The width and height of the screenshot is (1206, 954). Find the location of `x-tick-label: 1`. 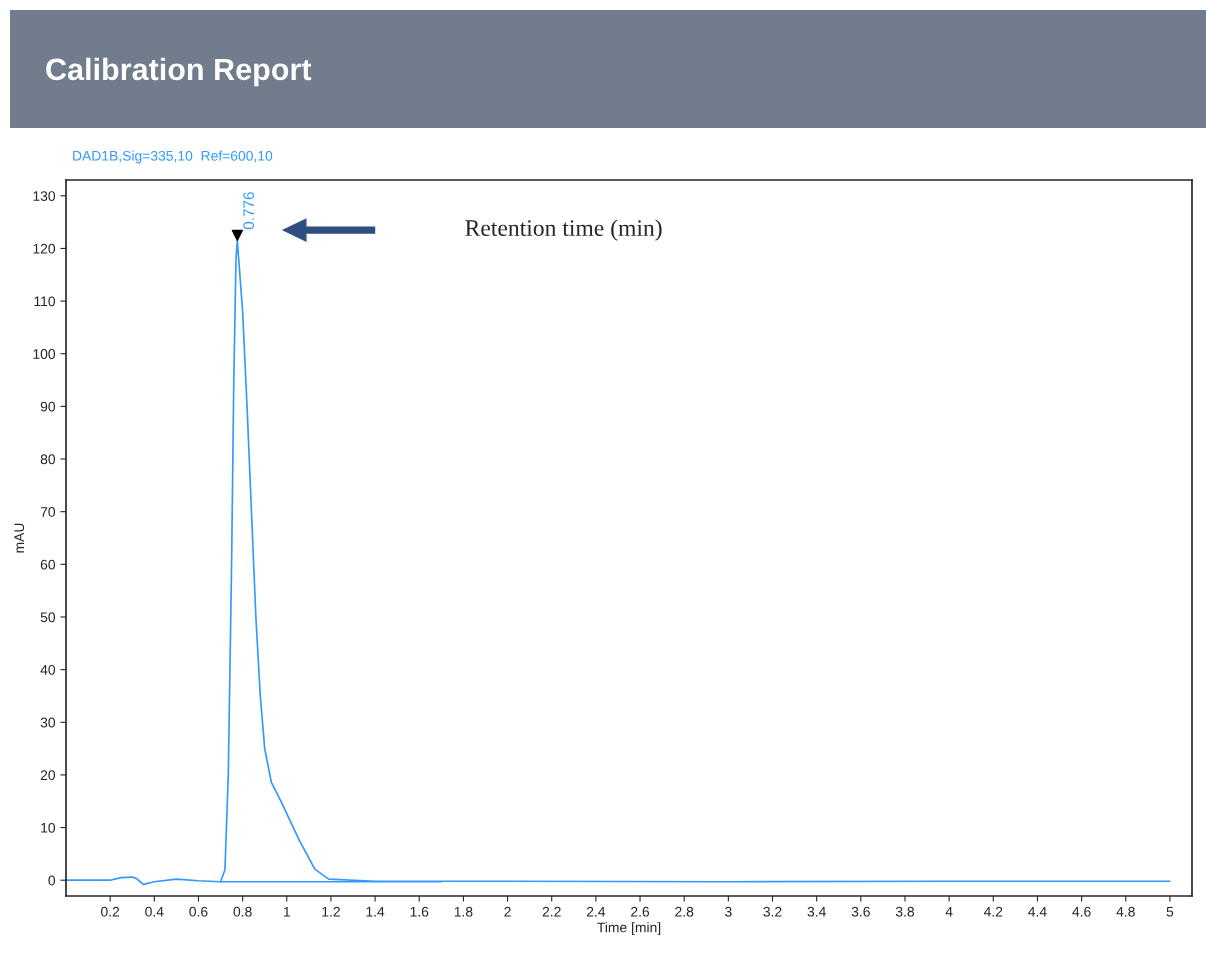

x-tick-label: 1 is located at coordinates (286, 911).